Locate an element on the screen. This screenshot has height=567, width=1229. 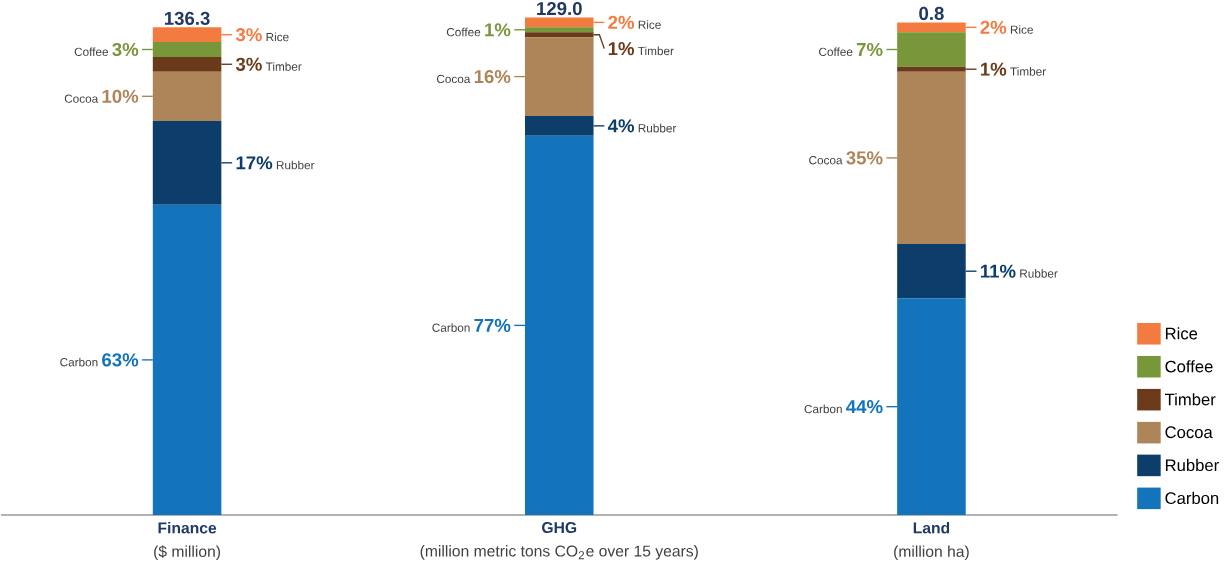
data-label: 77% is located at coordinates (492, 326).